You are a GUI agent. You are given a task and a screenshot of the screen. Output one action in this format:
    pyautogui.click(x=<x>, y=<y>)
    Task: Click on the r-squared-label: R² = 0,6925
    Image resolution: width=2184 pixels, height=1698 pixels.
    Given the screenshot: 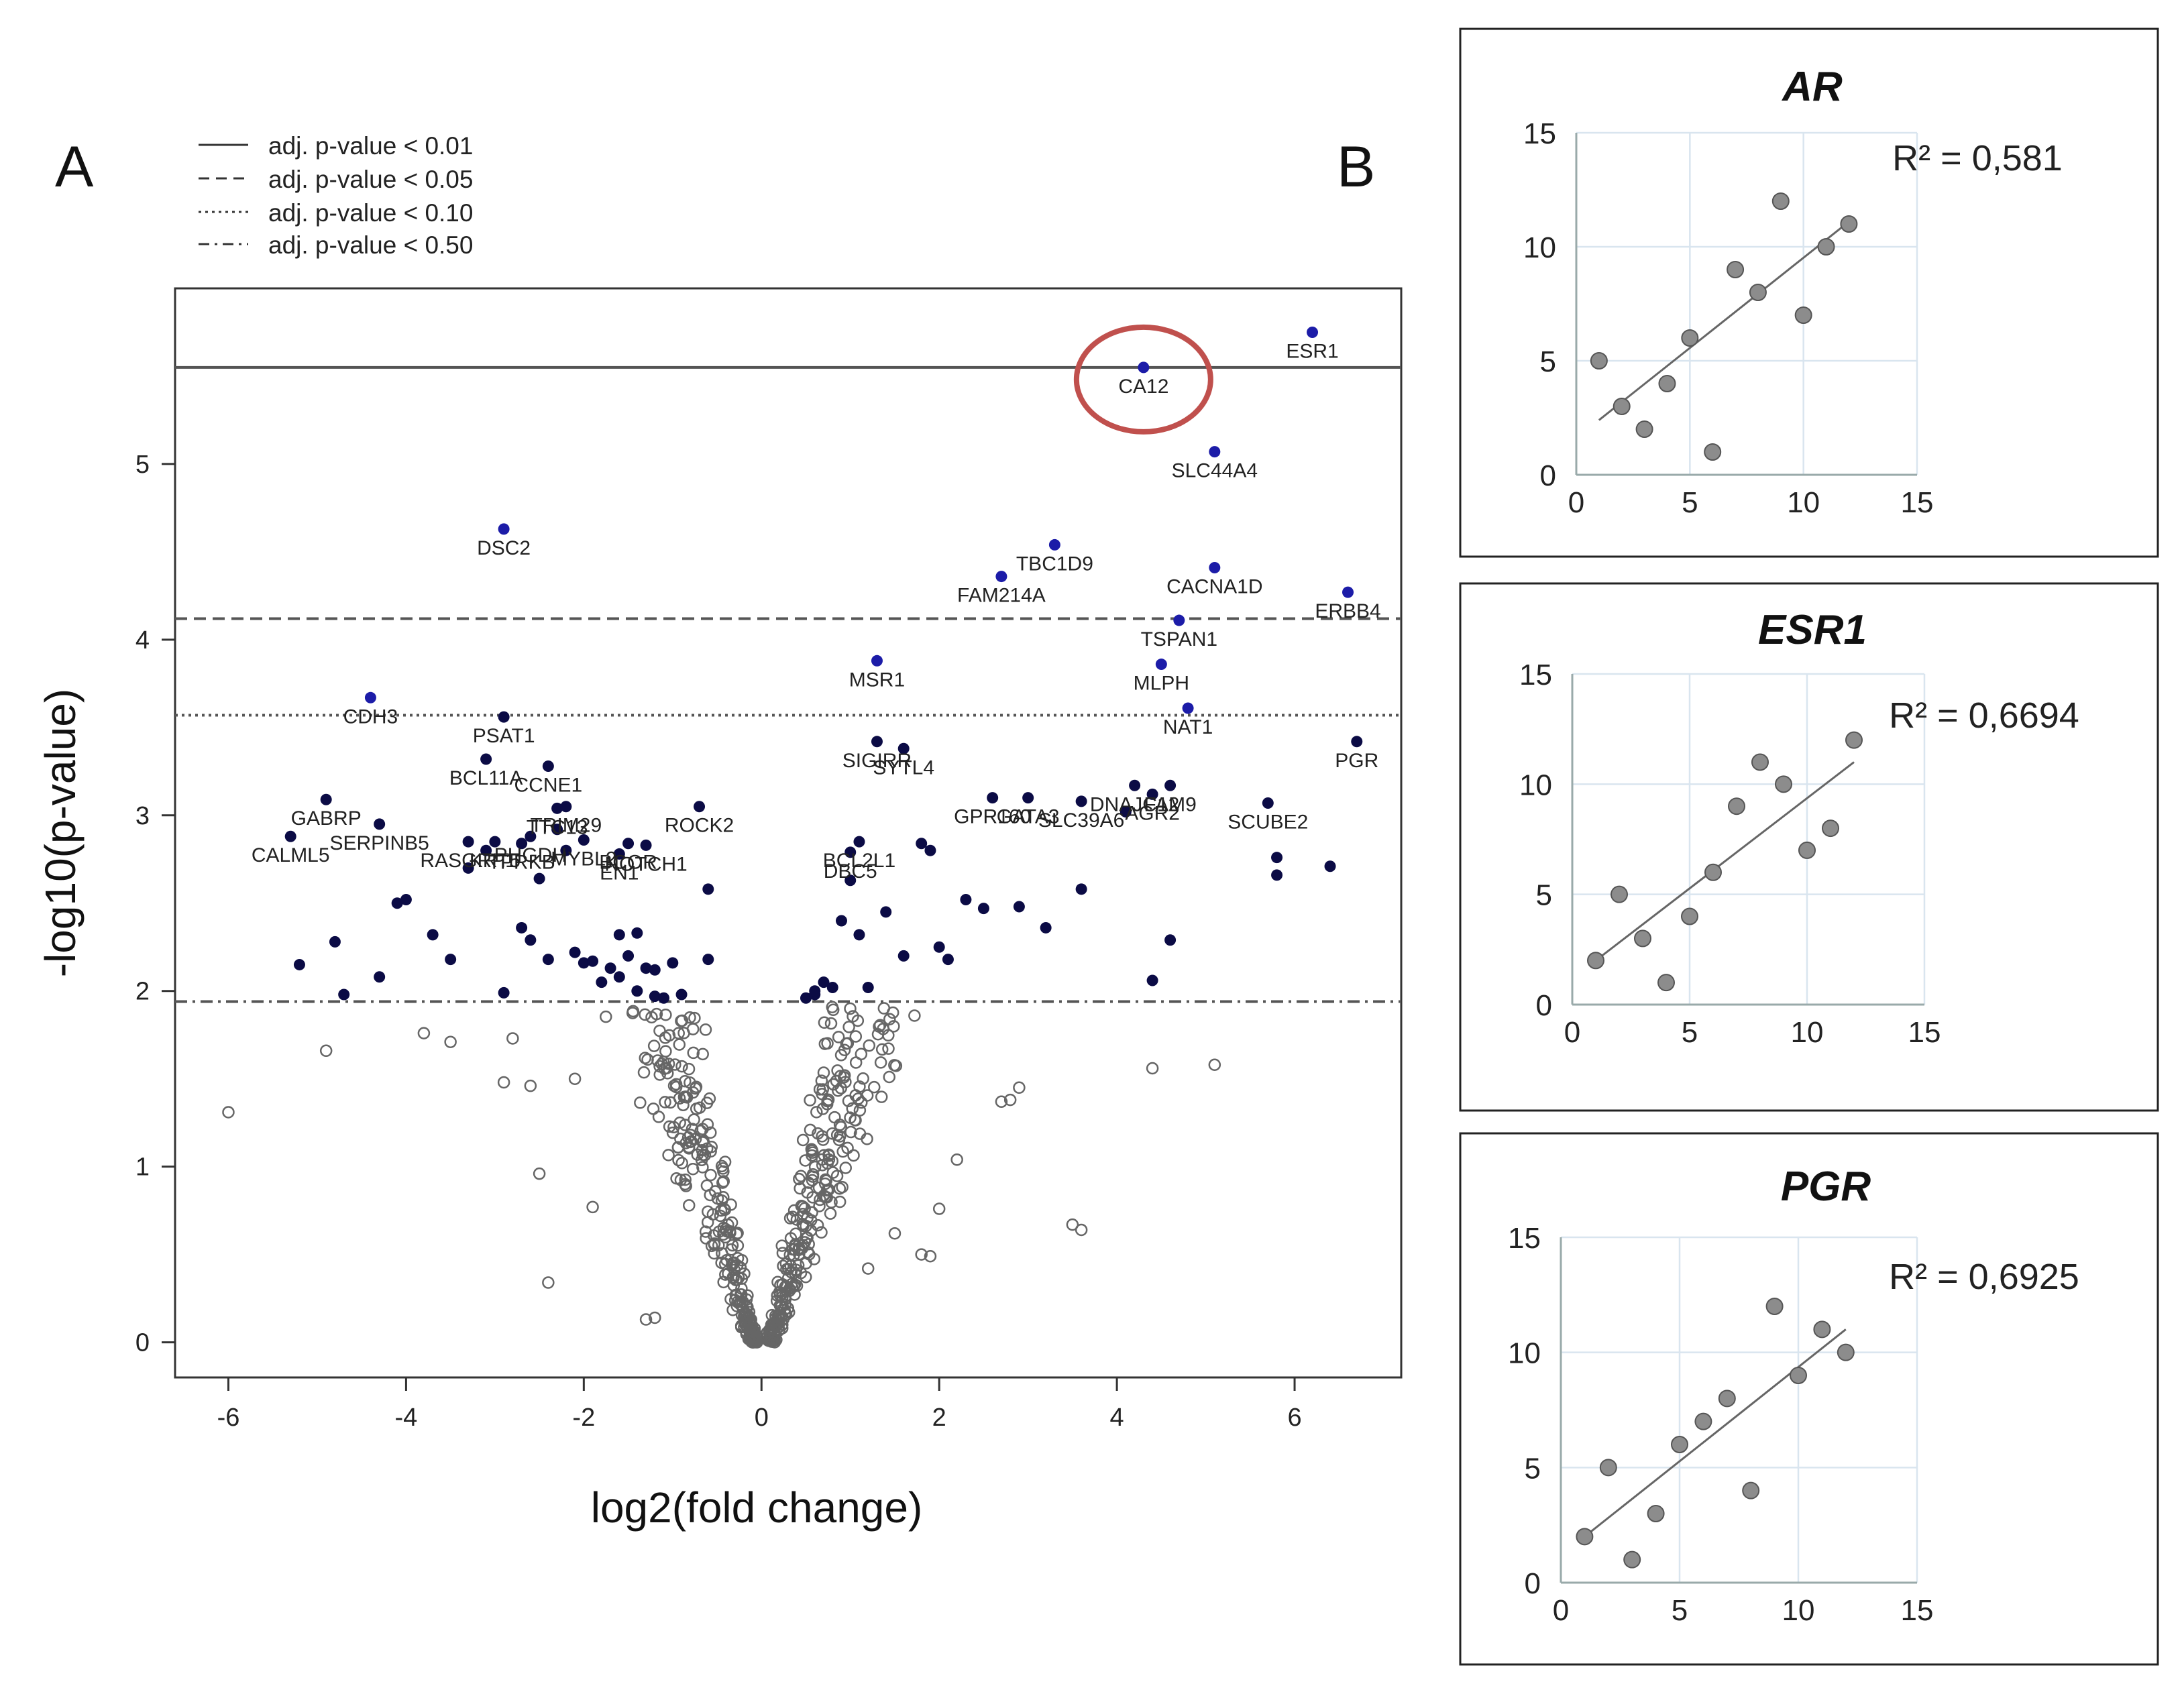 What is the action you would take?
    pyautogui.click(x=1984, y=1277)
    